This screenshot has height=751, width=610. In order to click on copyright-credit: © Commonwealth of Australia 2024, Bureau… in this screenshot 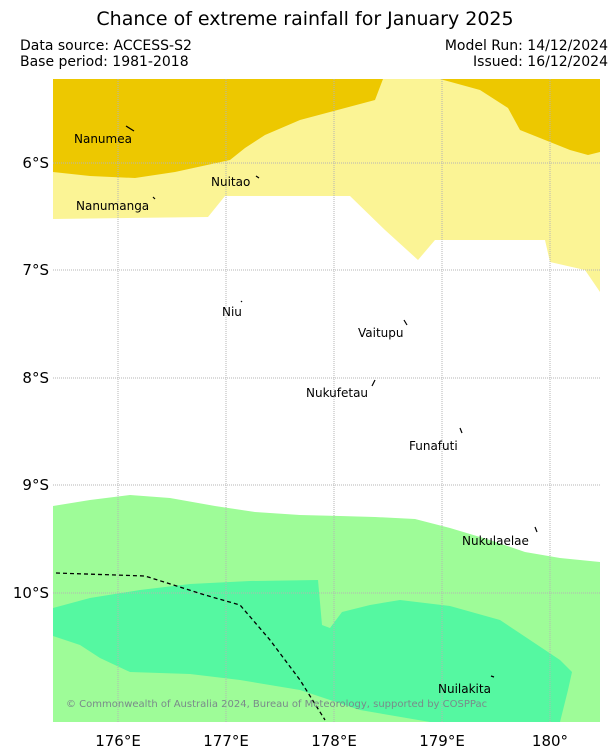, I will do `click(276, 704)`.